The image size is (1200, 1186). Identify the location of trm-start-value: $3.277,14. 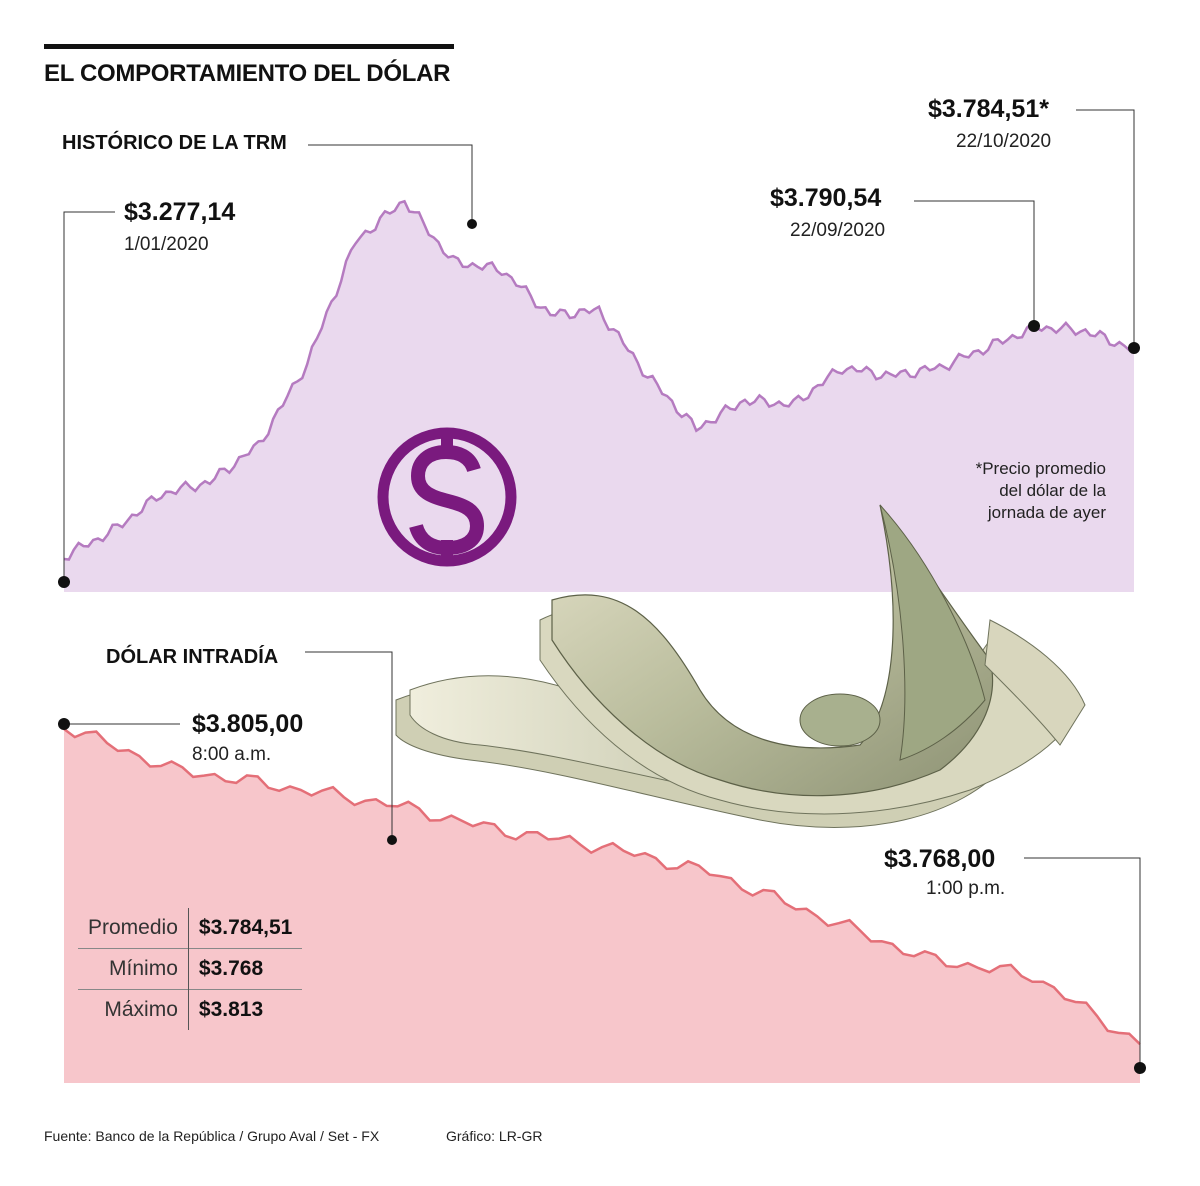
(180, 212).